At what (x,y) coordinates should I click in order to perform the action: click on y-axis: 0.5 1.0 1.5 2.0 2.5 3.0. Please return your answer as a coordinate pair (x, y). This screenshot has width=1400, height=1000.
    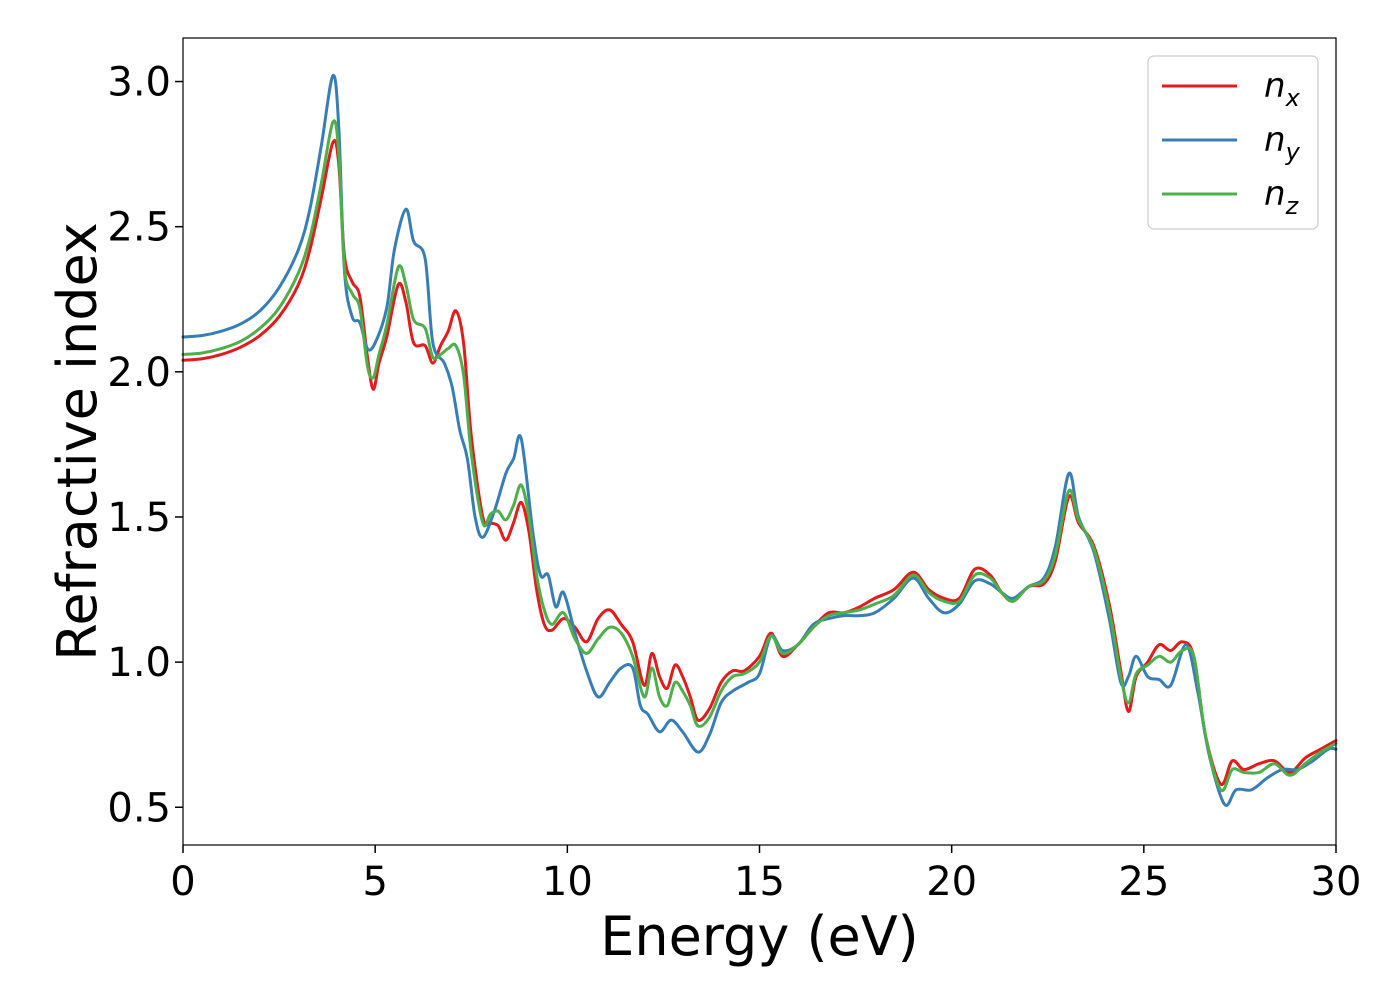
    Looking at the image, I should click on (145, 445).